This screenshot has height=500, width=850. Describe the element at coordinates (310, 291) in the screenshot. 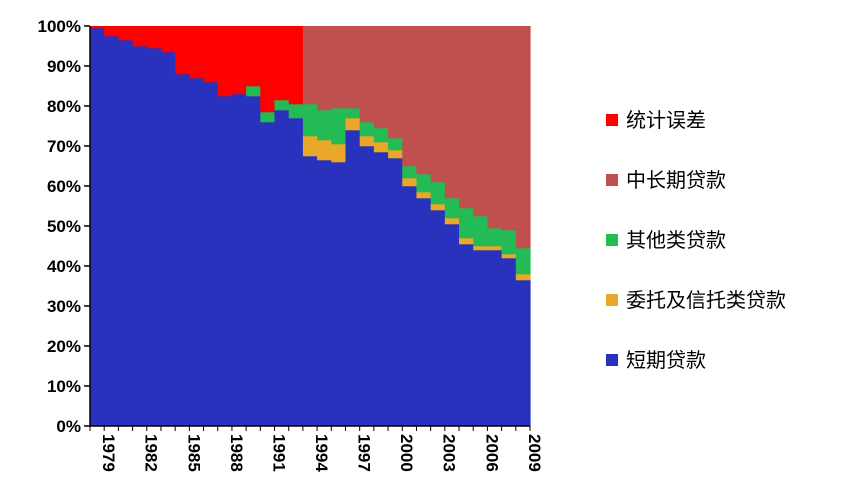

I see `bar-short-1994` at that location.